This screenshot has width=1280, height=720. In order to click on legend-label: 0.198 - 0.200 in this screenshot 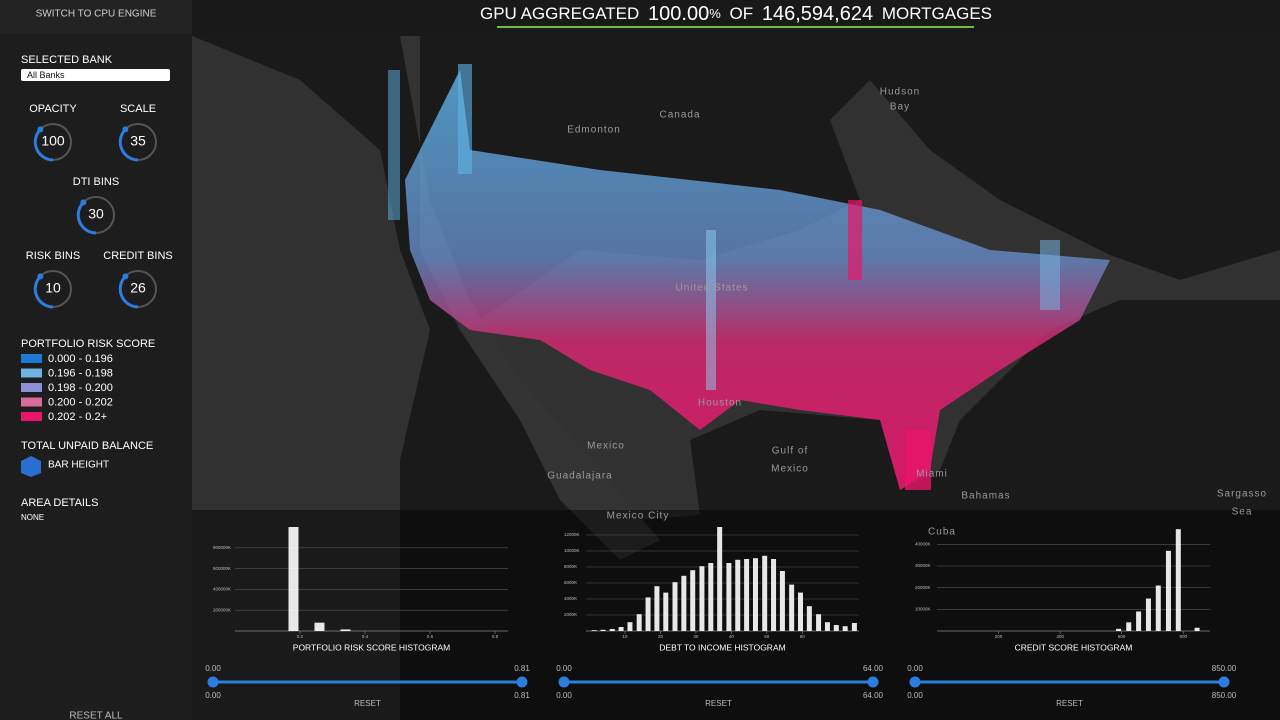, I will do `click(80, 388)`.